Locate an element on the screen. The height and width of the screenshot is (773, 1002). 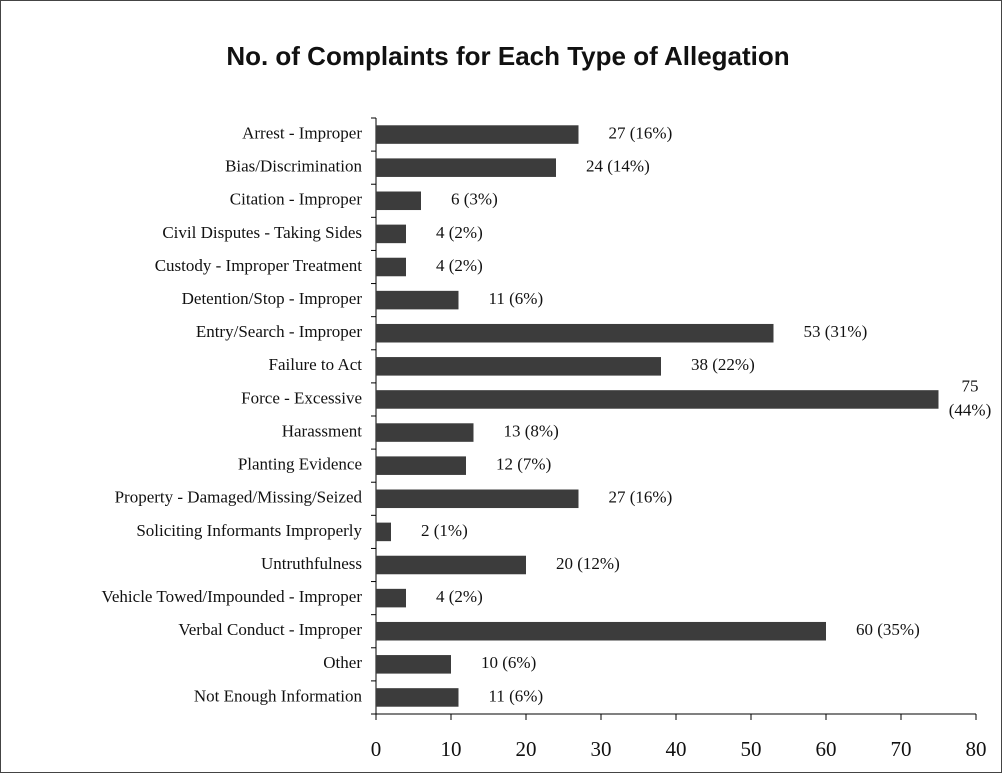
category-label: Untruthfulness is located at coordinates (311, 563).